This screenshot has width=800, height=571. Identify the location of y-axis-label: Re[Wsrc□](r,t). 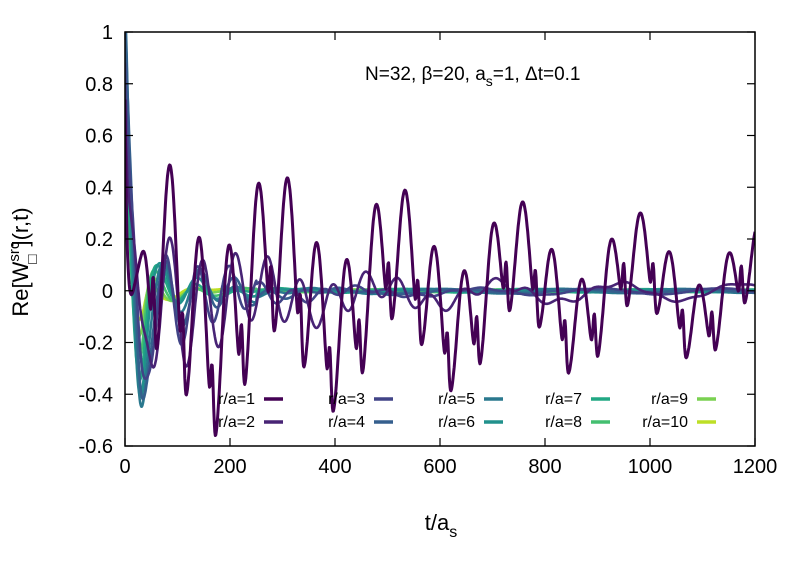
(23, 261).